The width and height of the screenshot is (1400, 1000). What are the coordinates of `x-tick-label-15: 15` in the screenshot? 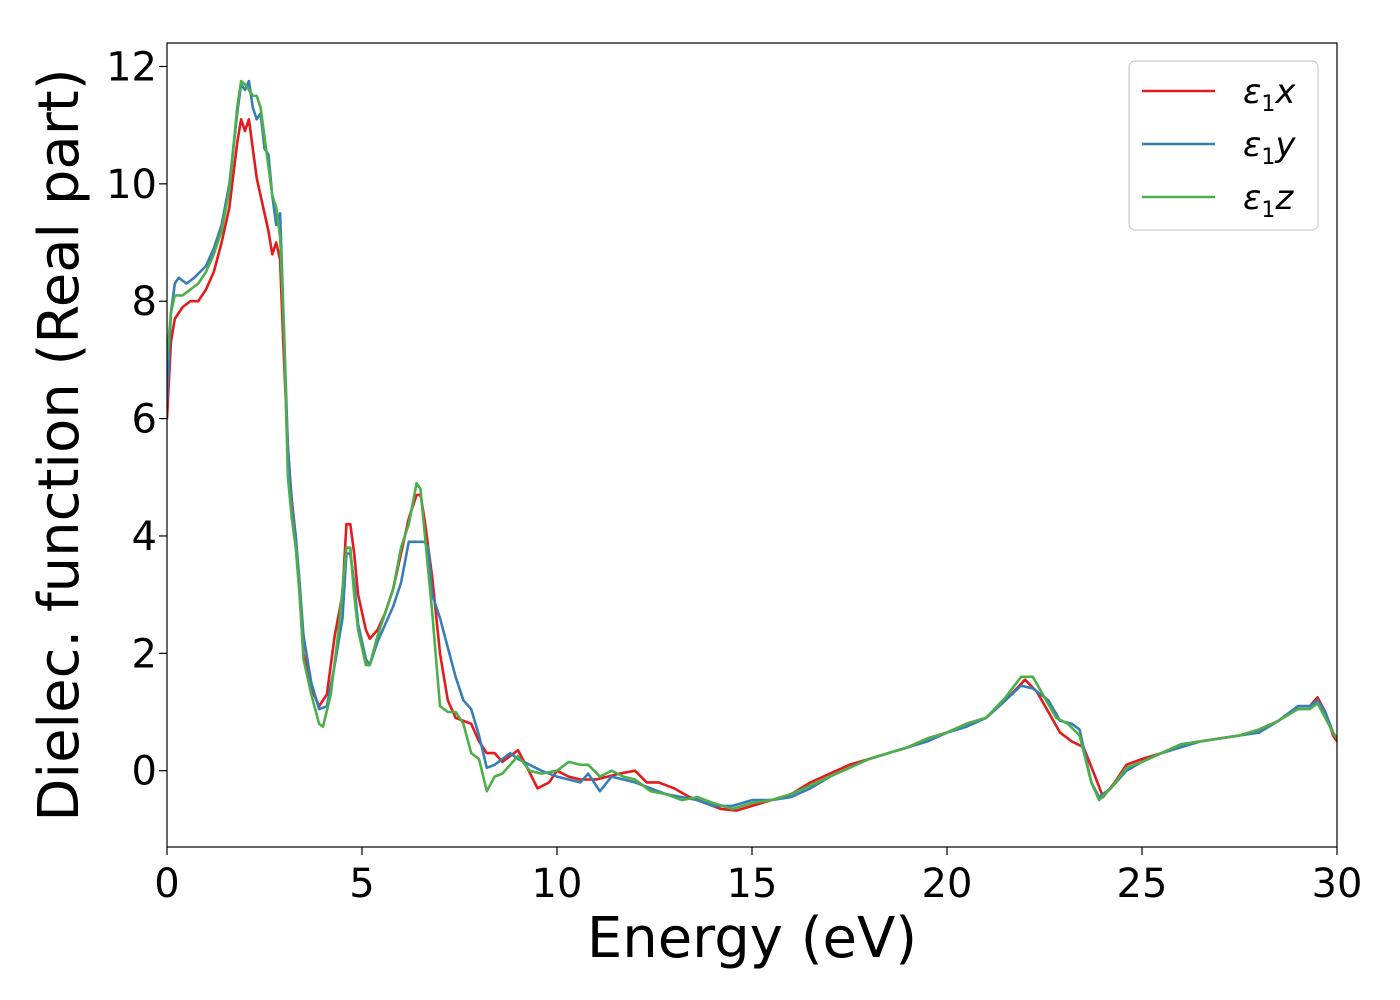 It's located at (752, 884).